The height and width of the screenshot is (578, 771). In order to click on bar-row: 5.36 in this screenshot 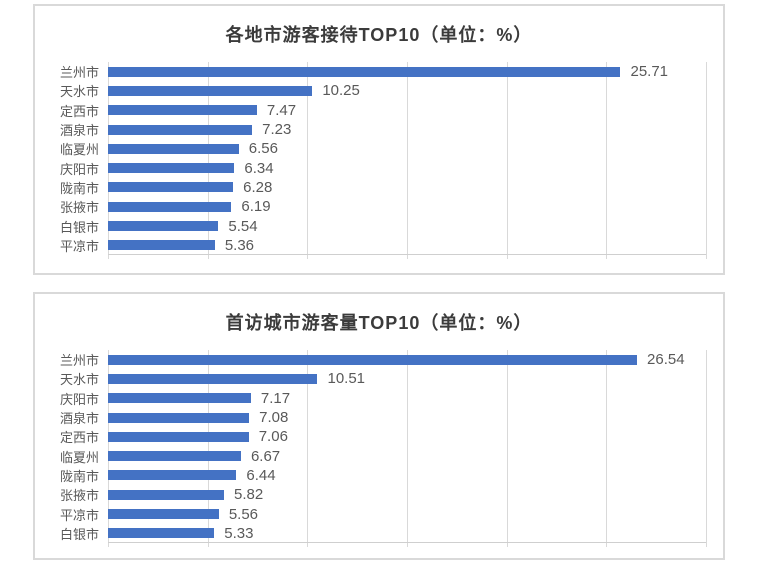, I will do `click(407, 245)`.